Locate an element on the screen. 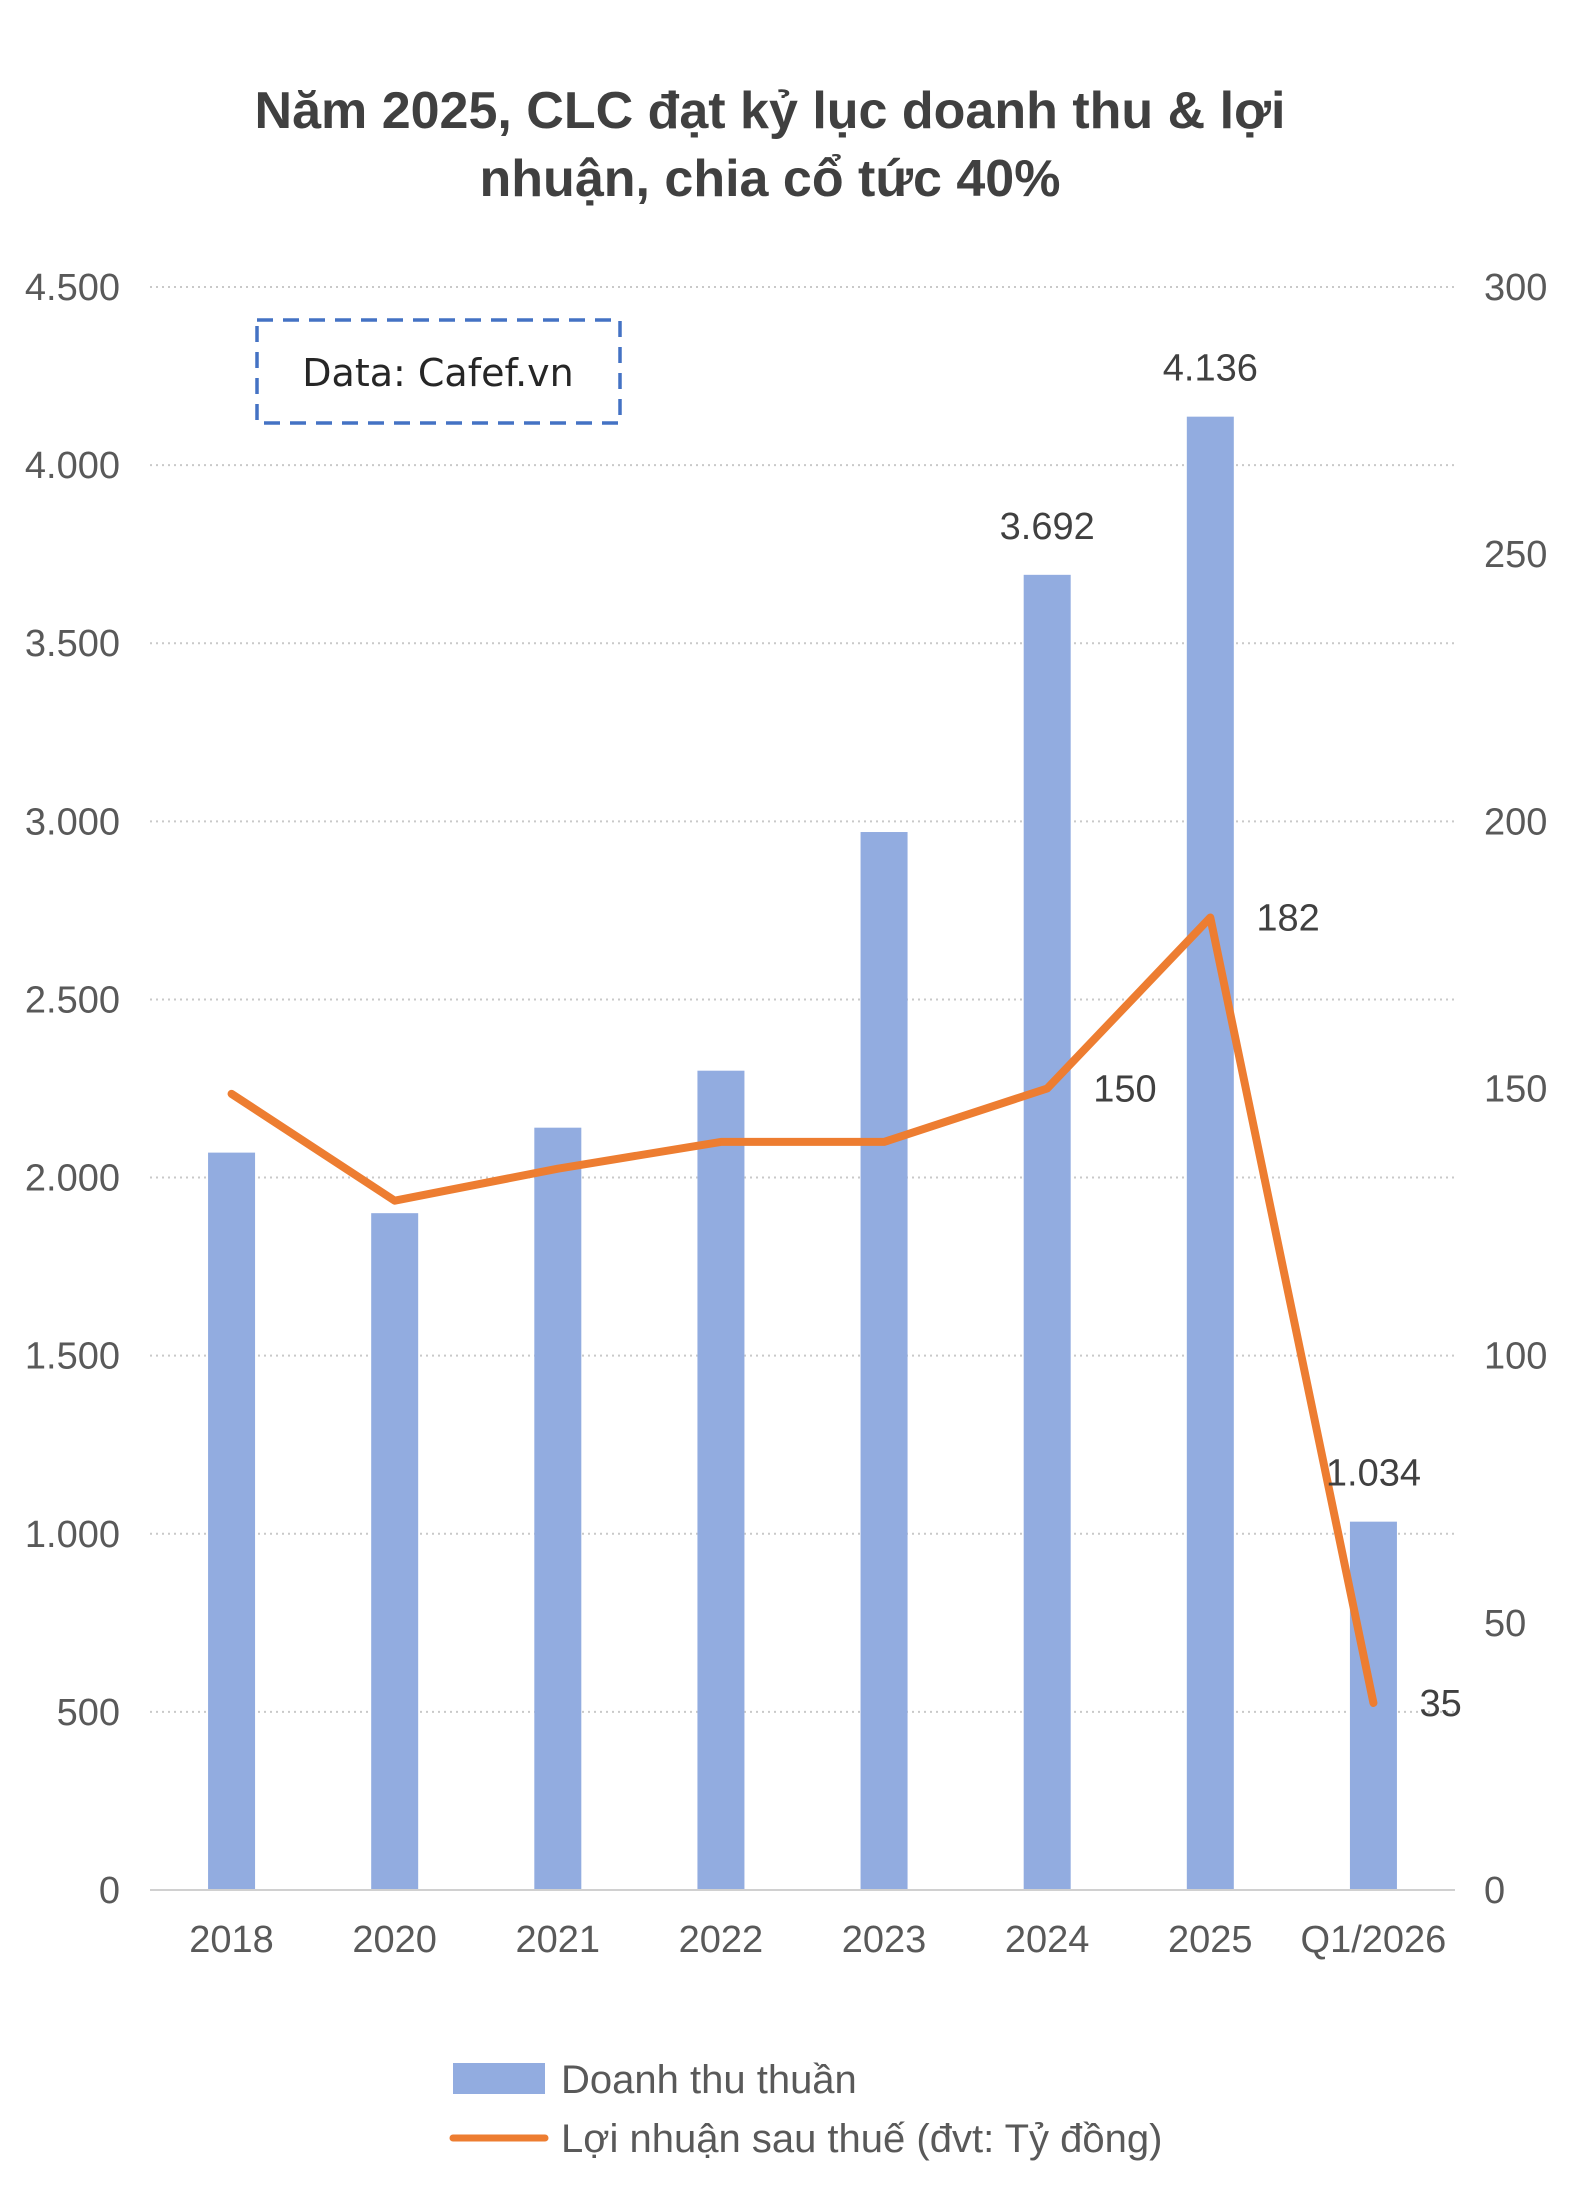 The height and width of the screenshot is (2196, 1569). left-tick-label: 0 is located at coordinates (109, 1891).